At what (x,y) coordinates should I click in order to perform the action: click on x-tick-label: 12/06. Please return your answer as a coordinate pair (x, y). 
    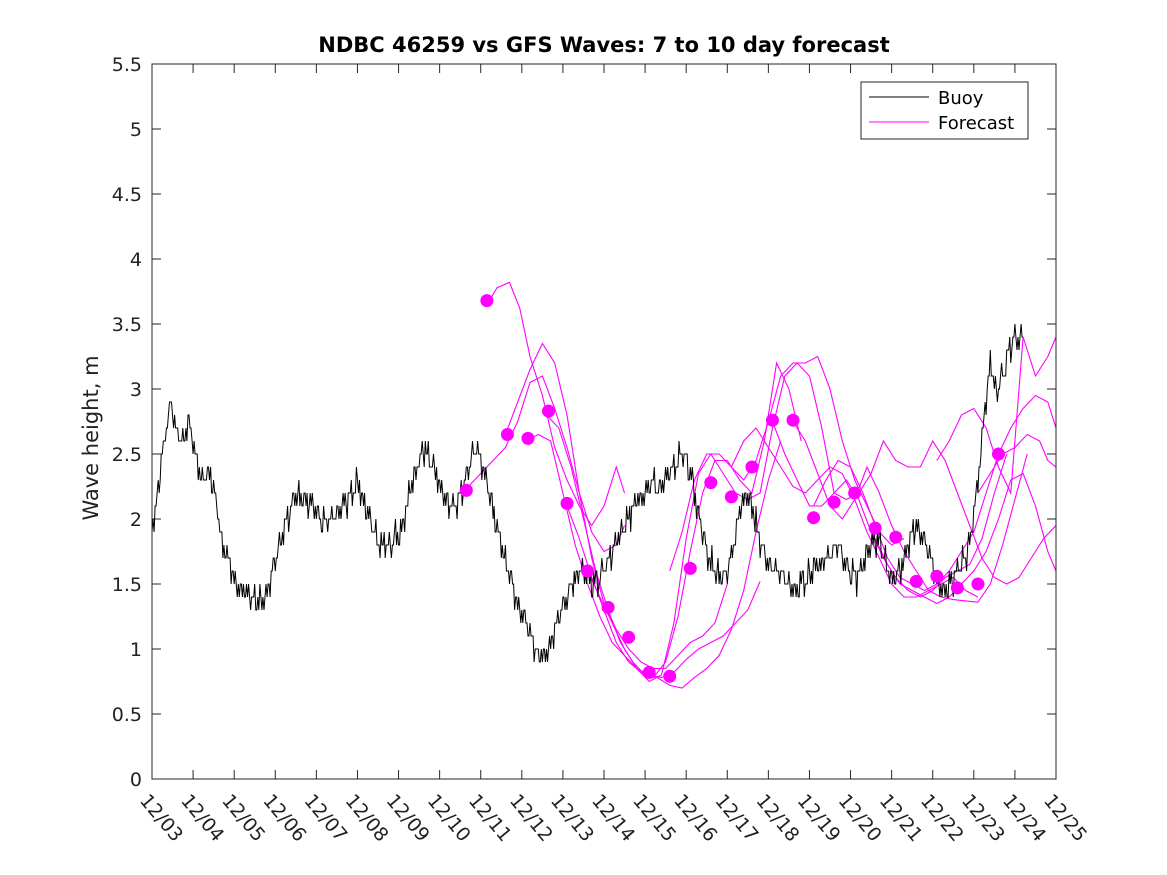
    Looking at the image, I should click on (284, 818).